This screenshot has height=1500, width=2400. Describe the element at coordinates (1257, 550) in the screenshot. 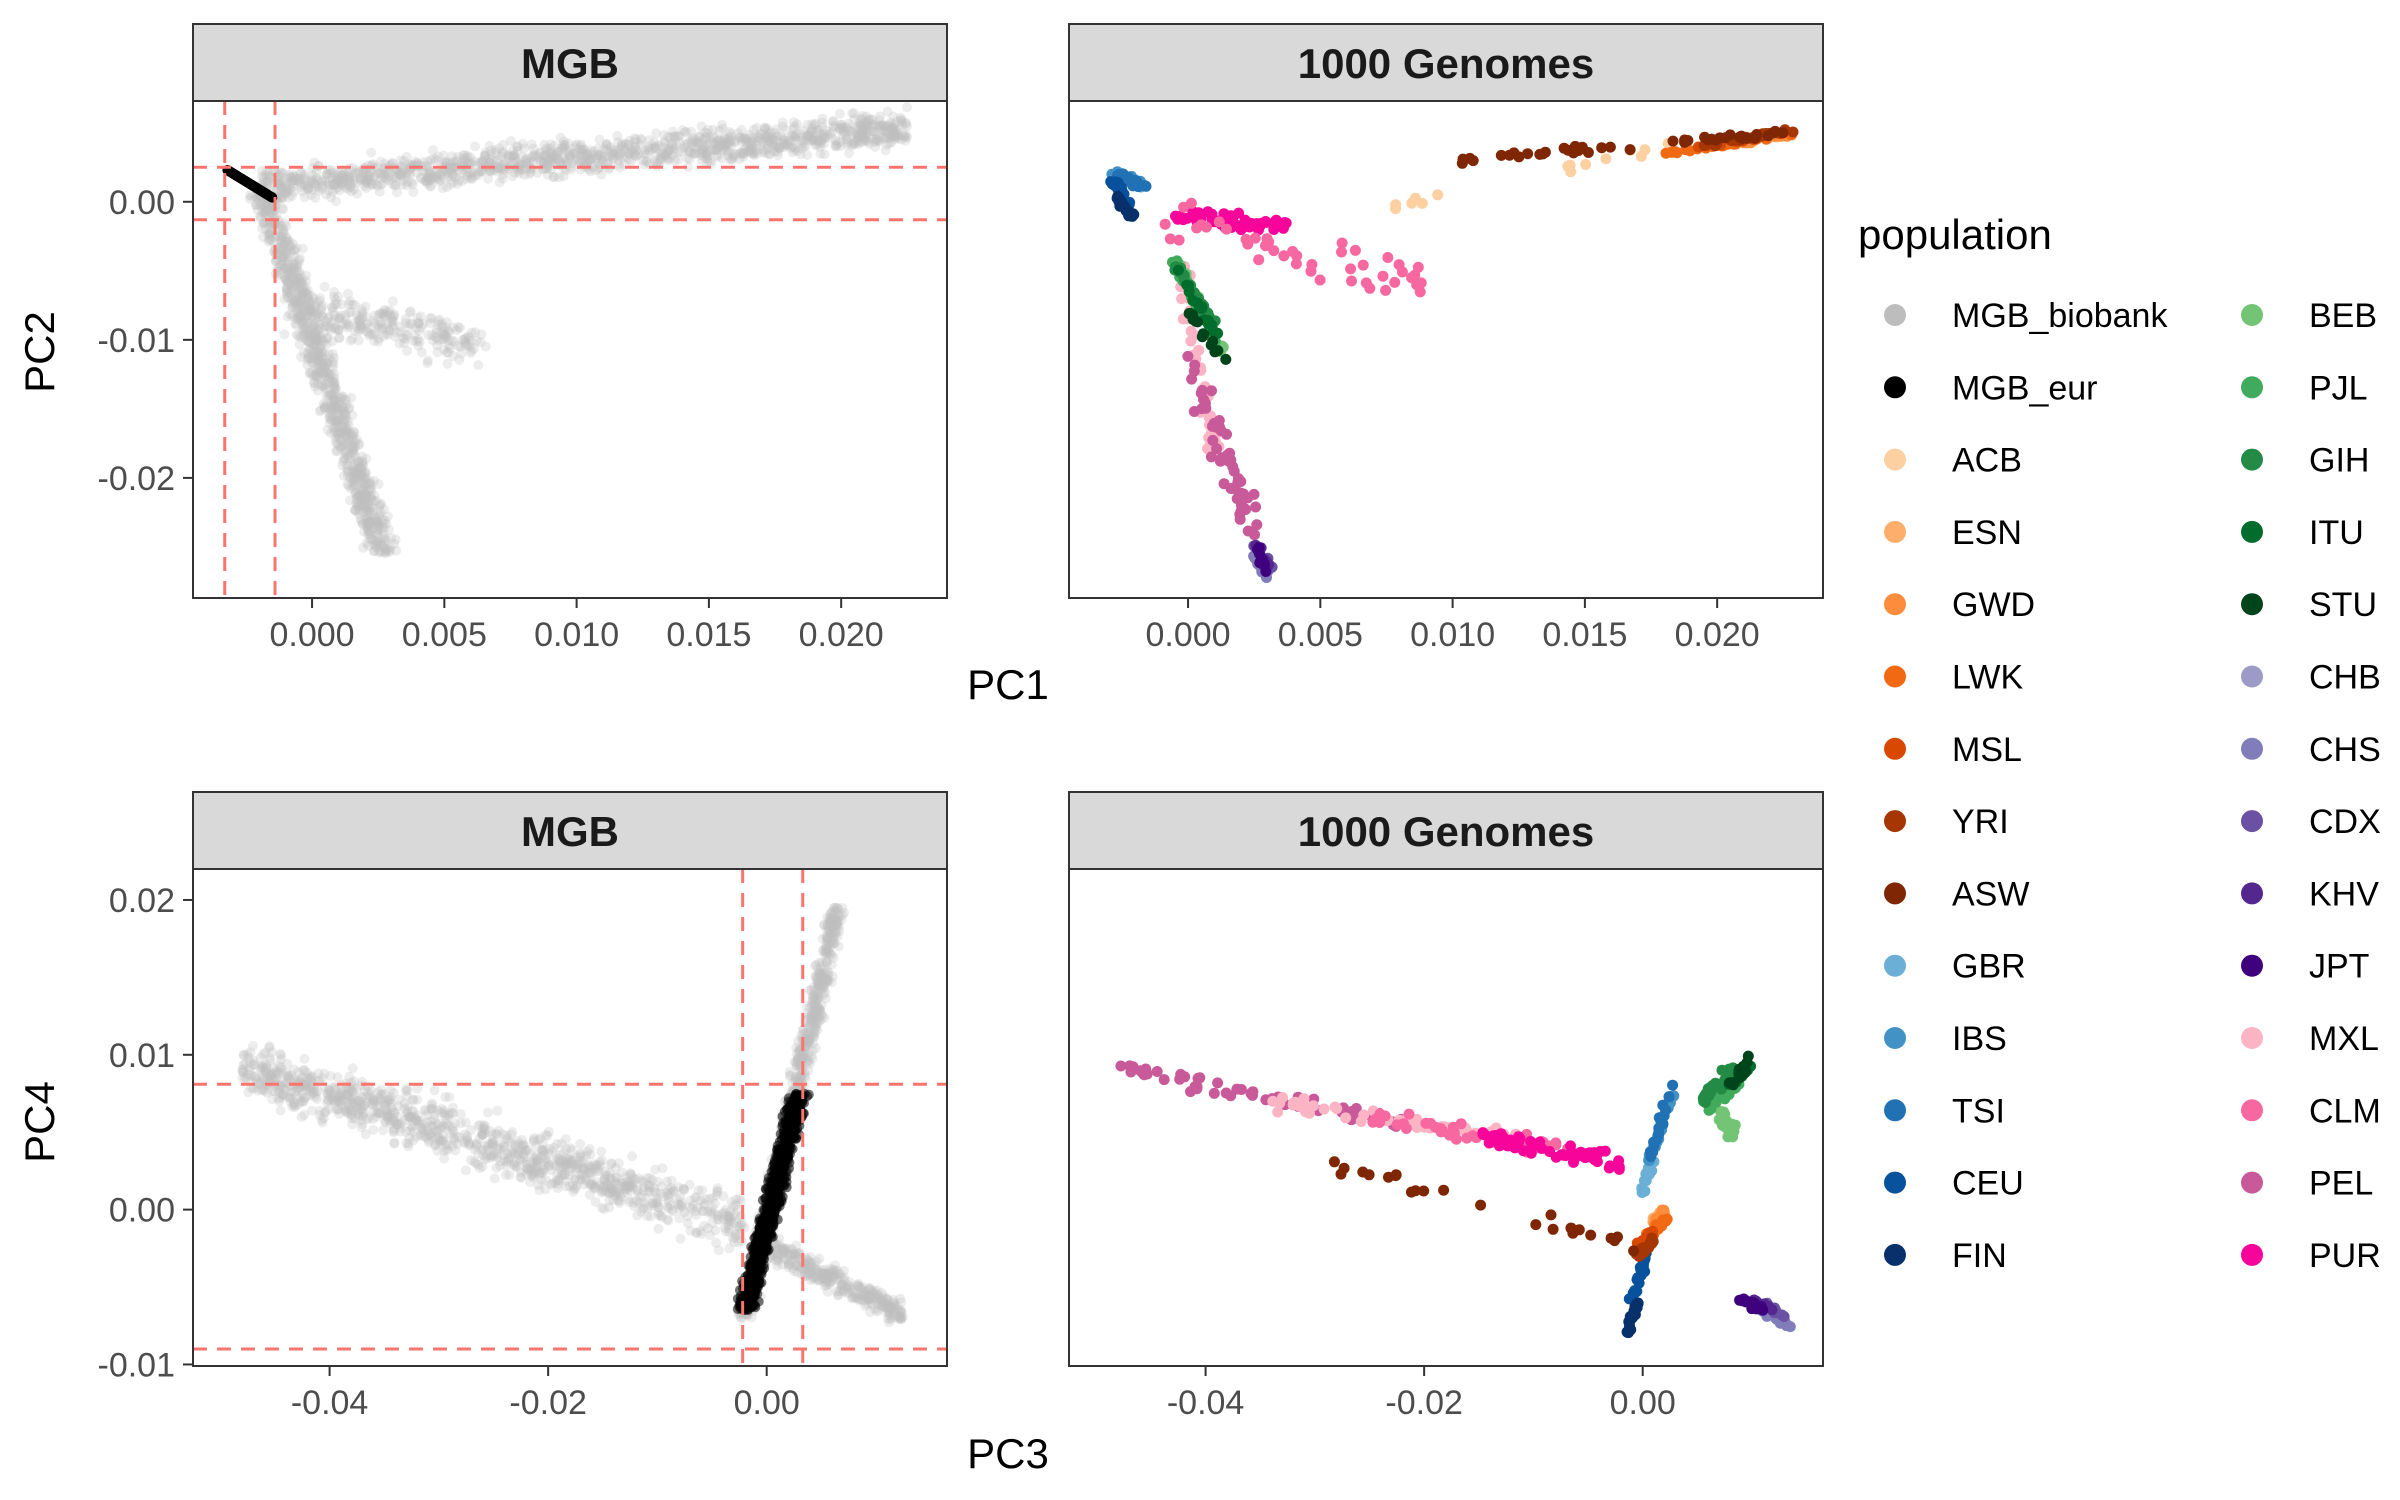

I see `data-point-jpt` at that location.